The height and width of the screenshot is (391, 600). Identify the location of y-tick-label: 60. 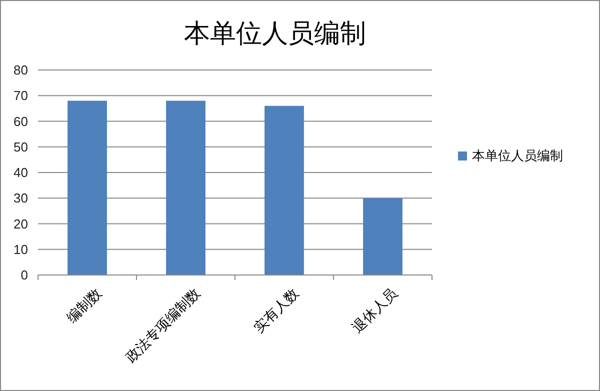
(21, 121).